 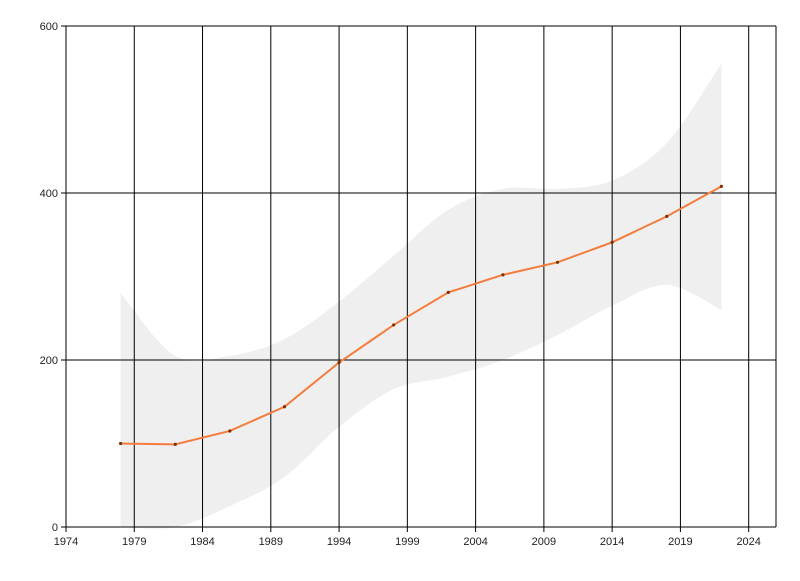 I want to click on x-tick-label: 2009, so click(x=544, y=542).